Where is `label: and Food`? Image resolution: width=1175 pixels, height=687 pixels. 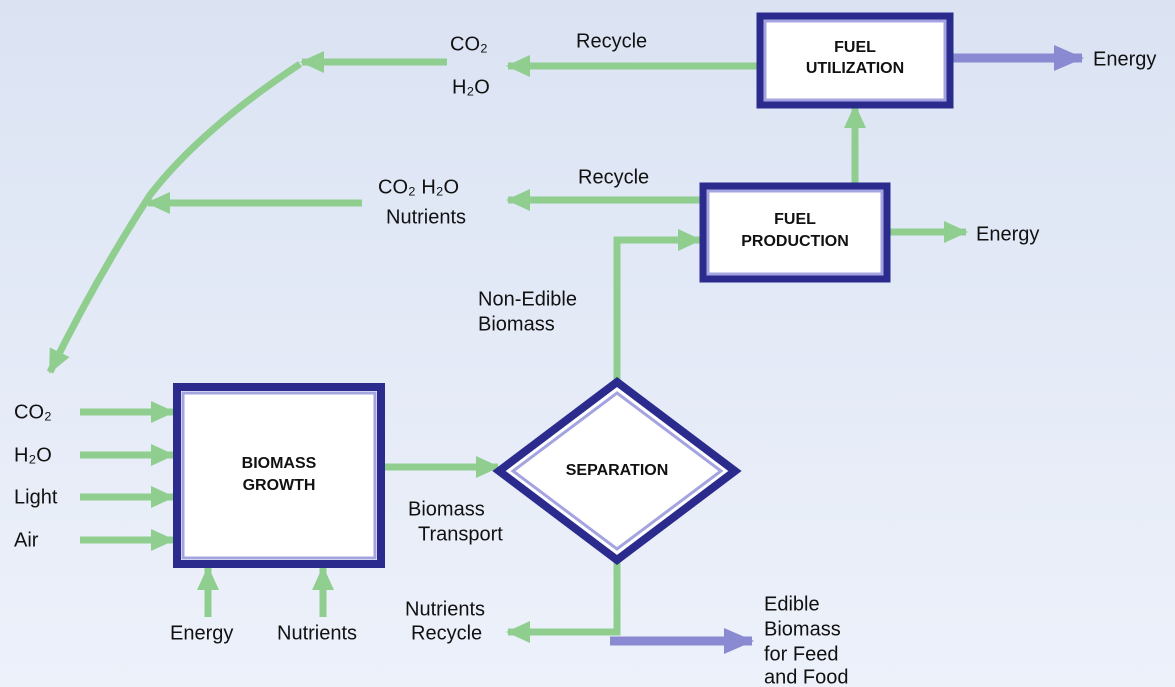
label: and Food is located at coordinates (806, 676).